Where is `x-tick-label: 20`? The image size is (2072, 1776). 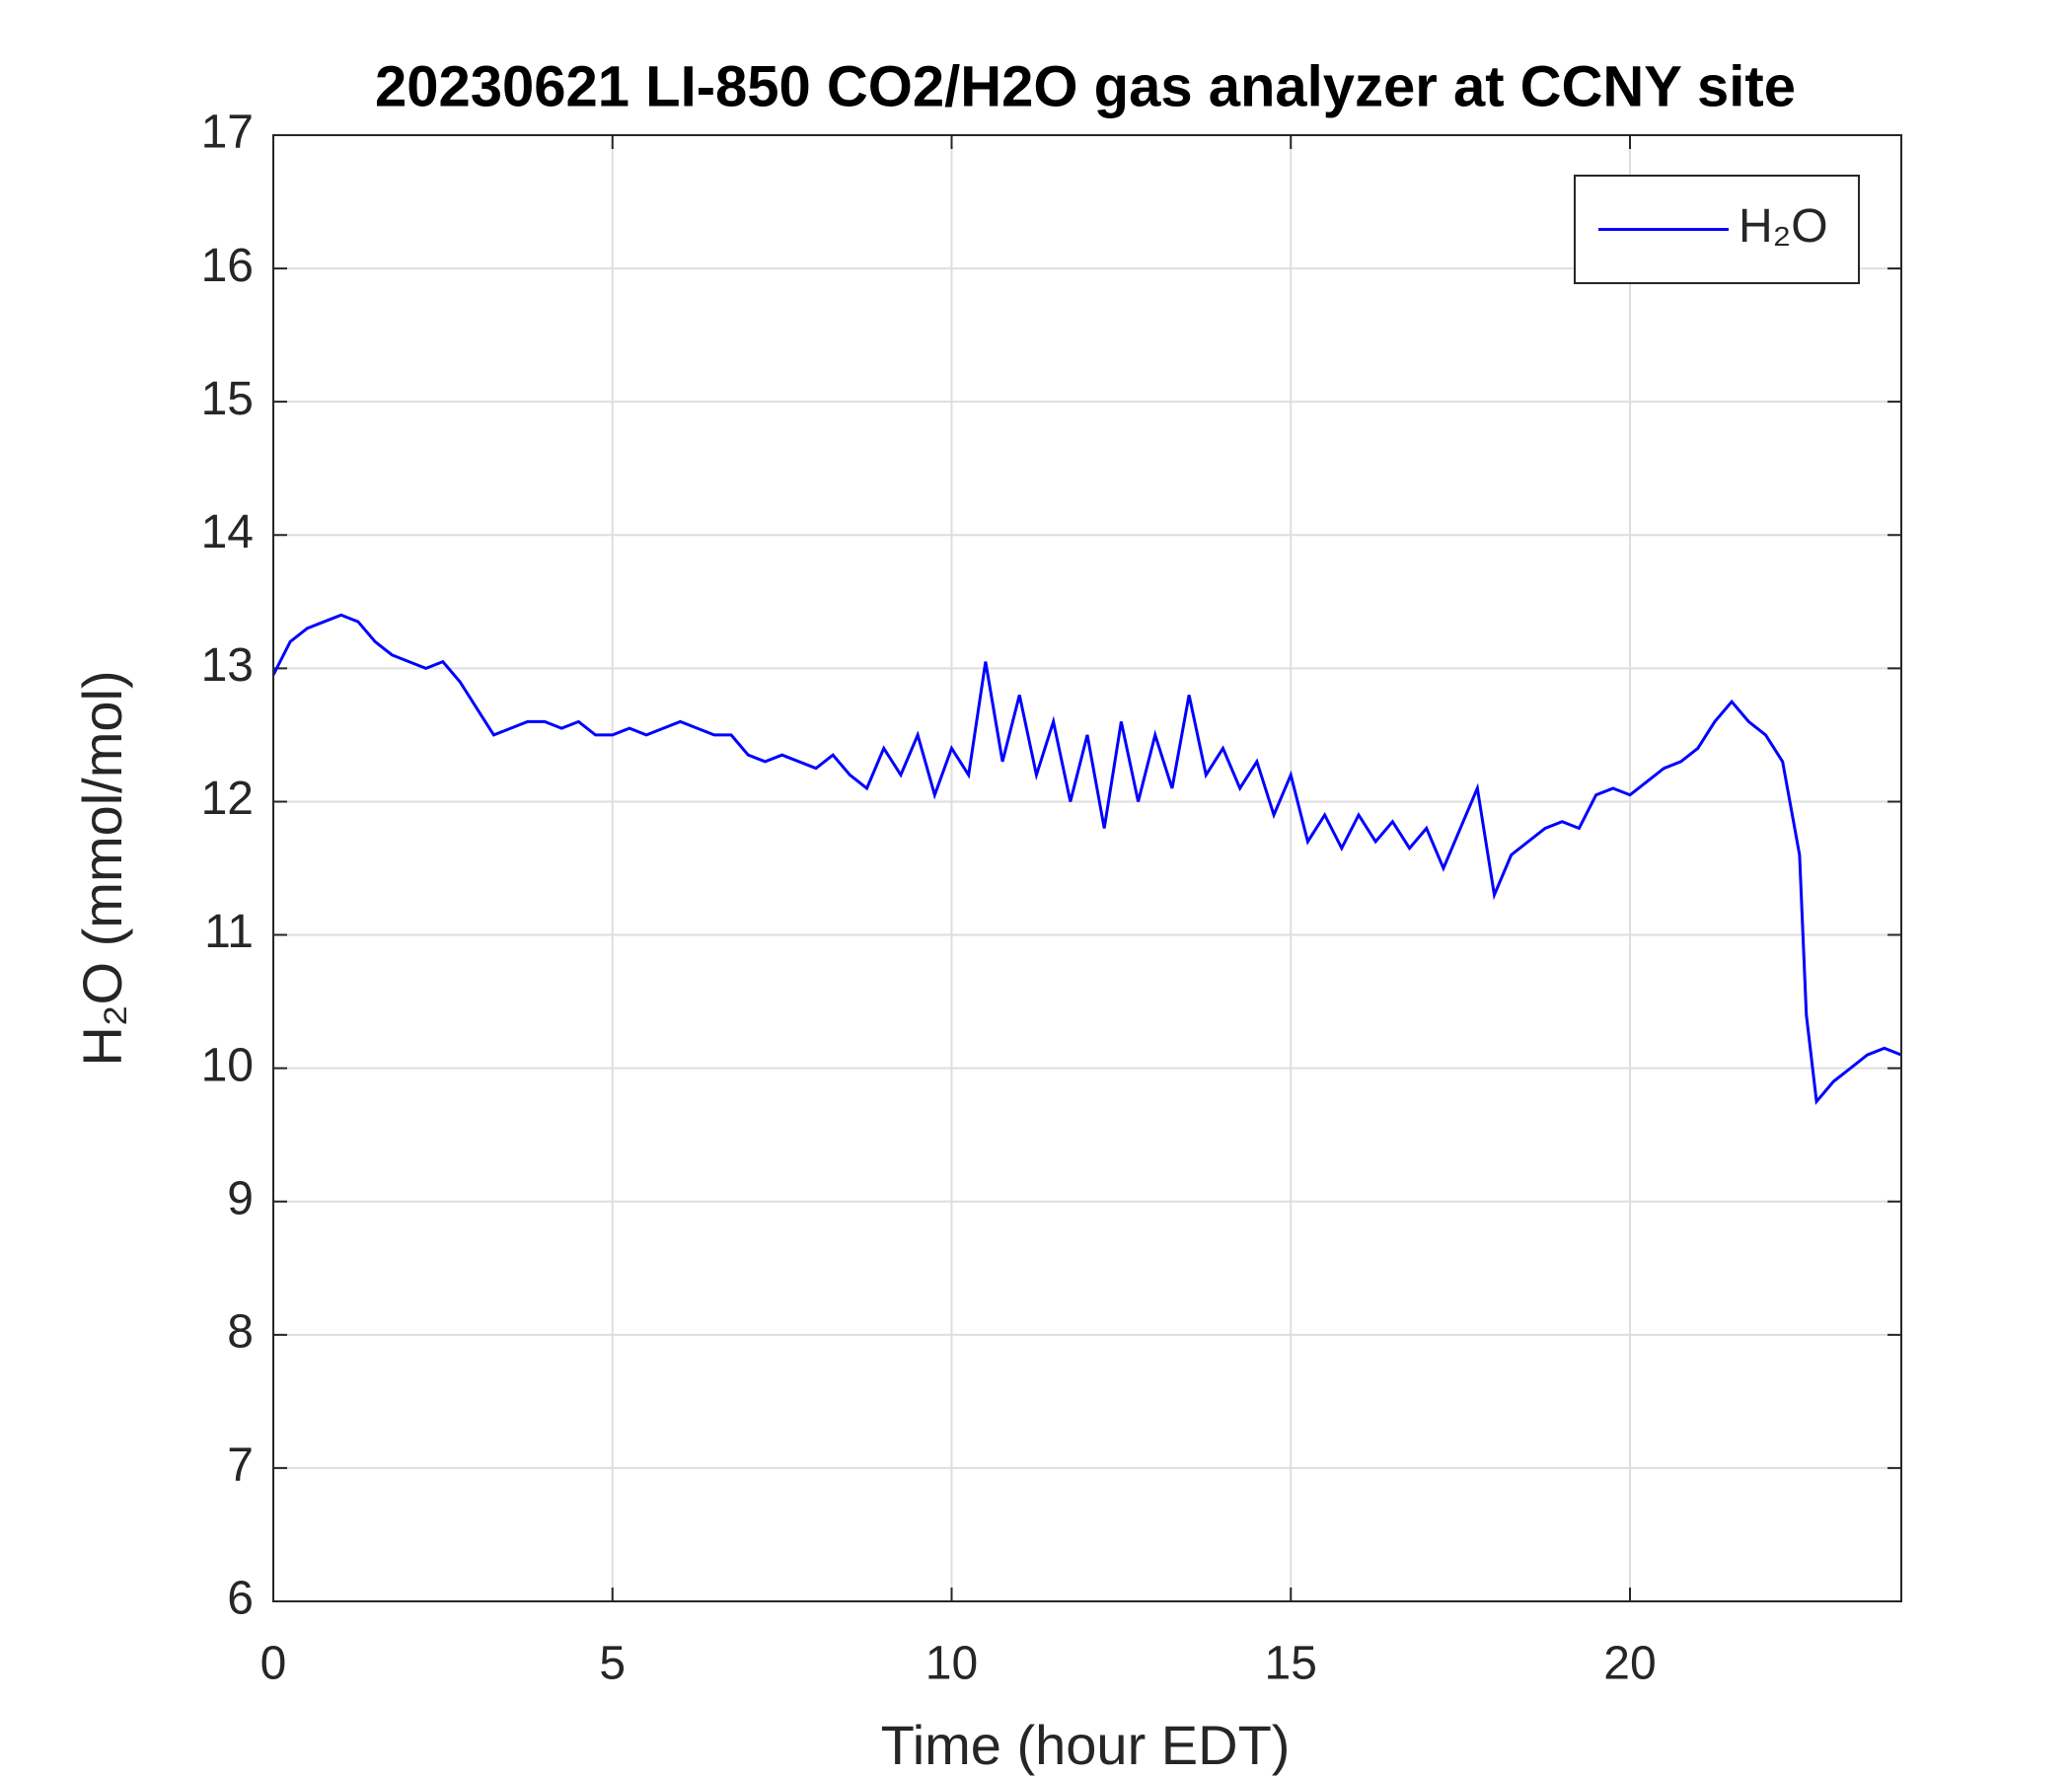 x-tick-label: 20 is located at coordinates (1630, 1664).